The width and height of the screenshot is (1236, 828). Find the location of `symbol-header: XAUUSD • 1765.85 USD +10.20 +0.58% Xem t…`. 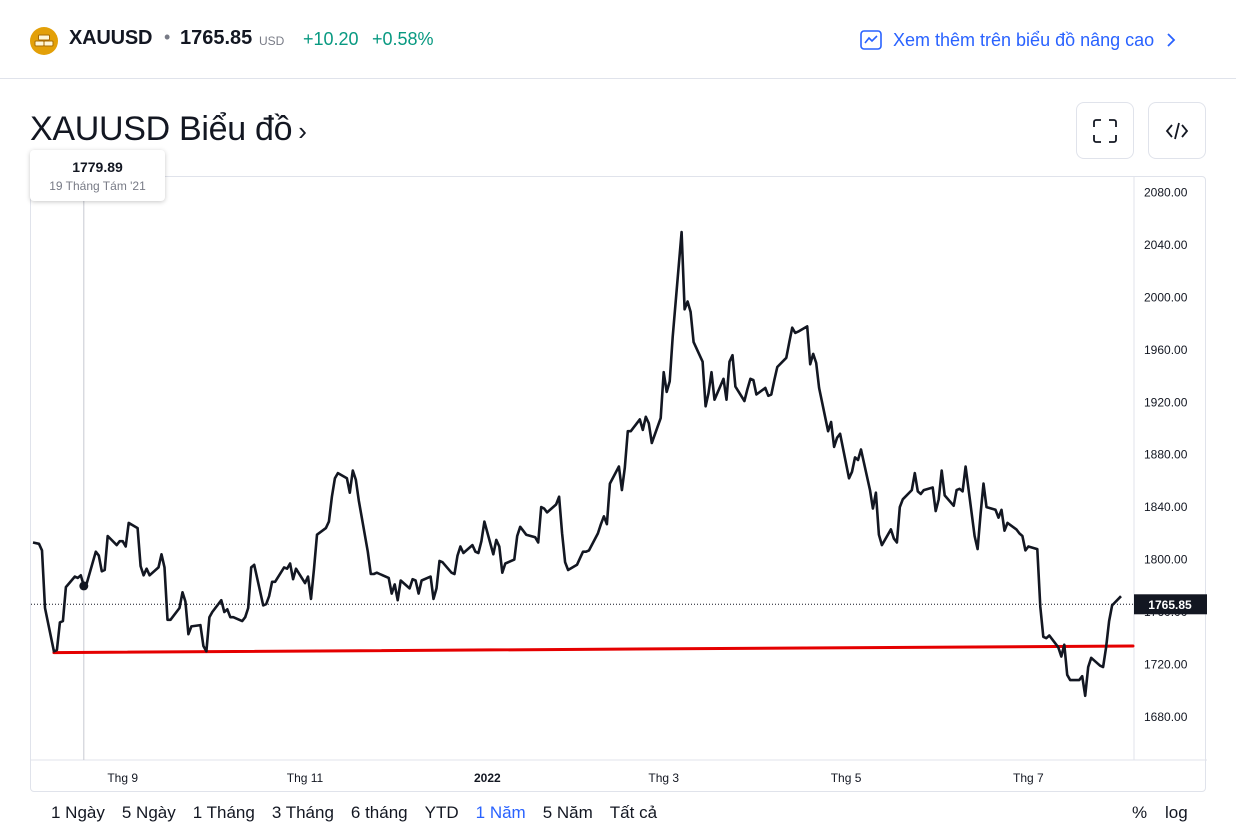

symbol-header: XAUUSD • 1765.85 USD +10.20 +0.58% Xem t… is located at coordinates (618, 39).